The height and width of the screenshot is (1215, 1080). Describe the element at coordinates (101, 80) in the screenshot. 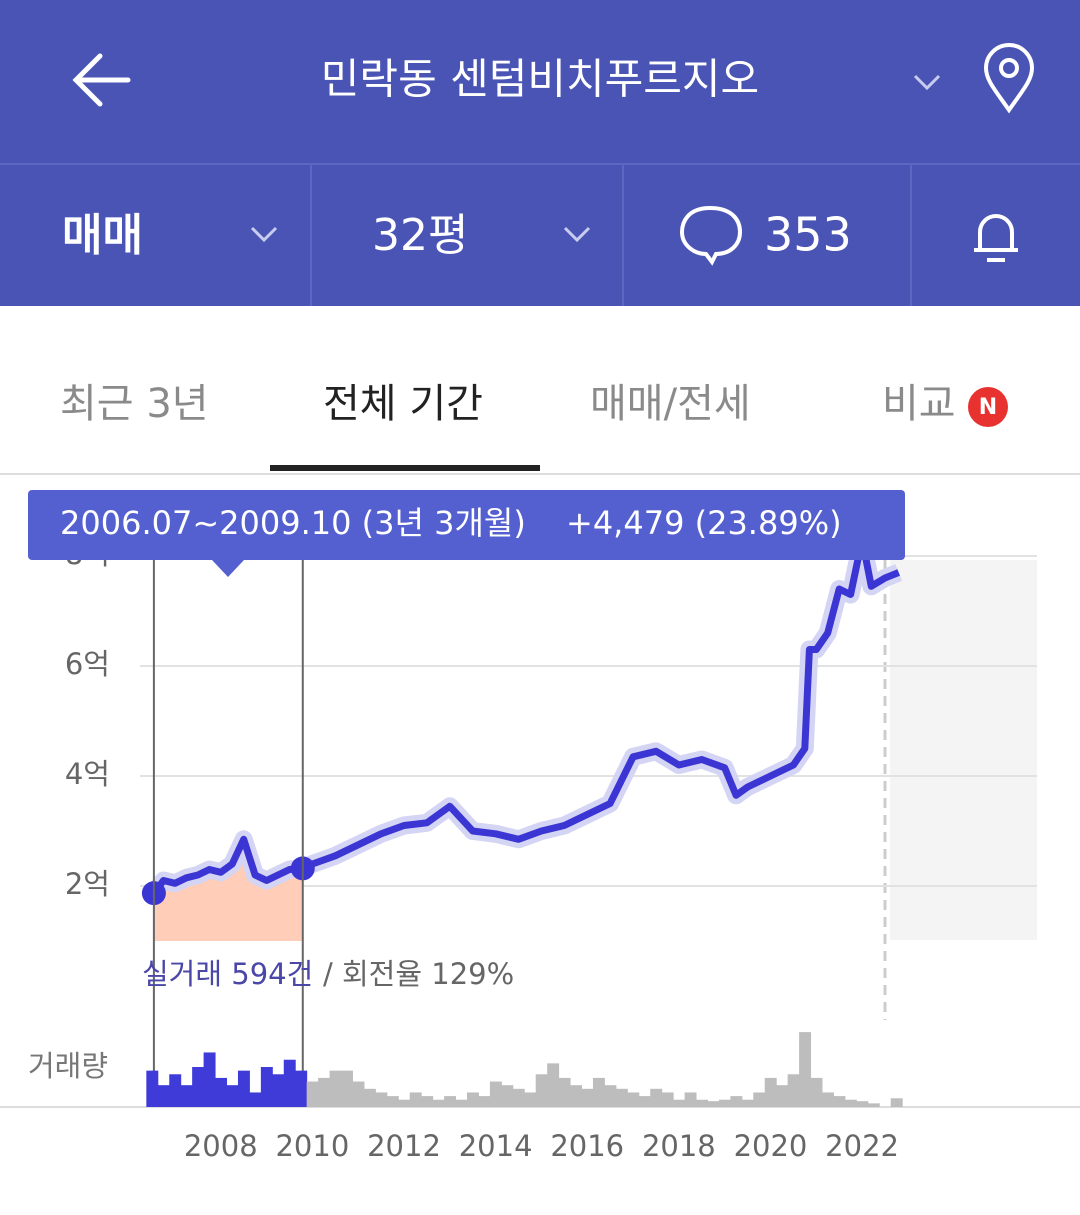

I see `back-button` at that location.